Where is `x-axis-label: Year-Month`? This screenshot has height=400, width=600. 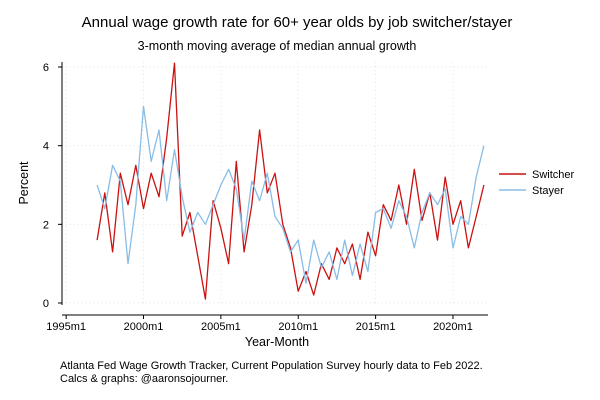 x-axis-label: Year-Month is located at coordinates (277, 342).